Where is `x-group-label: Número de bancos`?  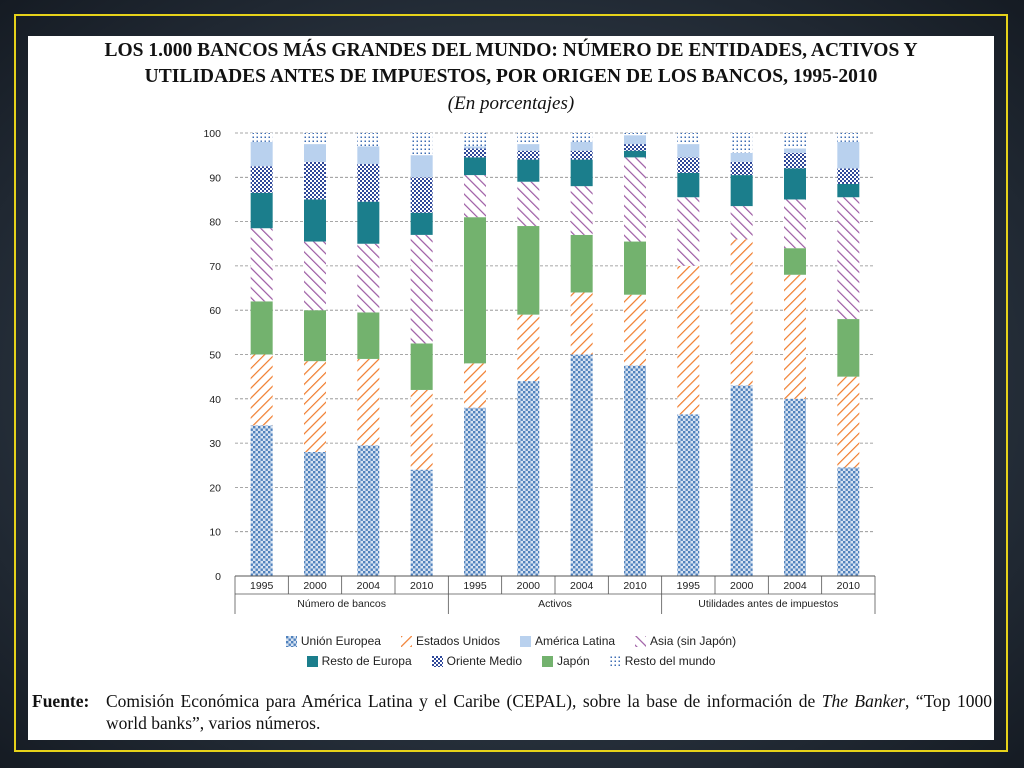 x-group-label: Número de bancos is located at coordinates (341, 604).